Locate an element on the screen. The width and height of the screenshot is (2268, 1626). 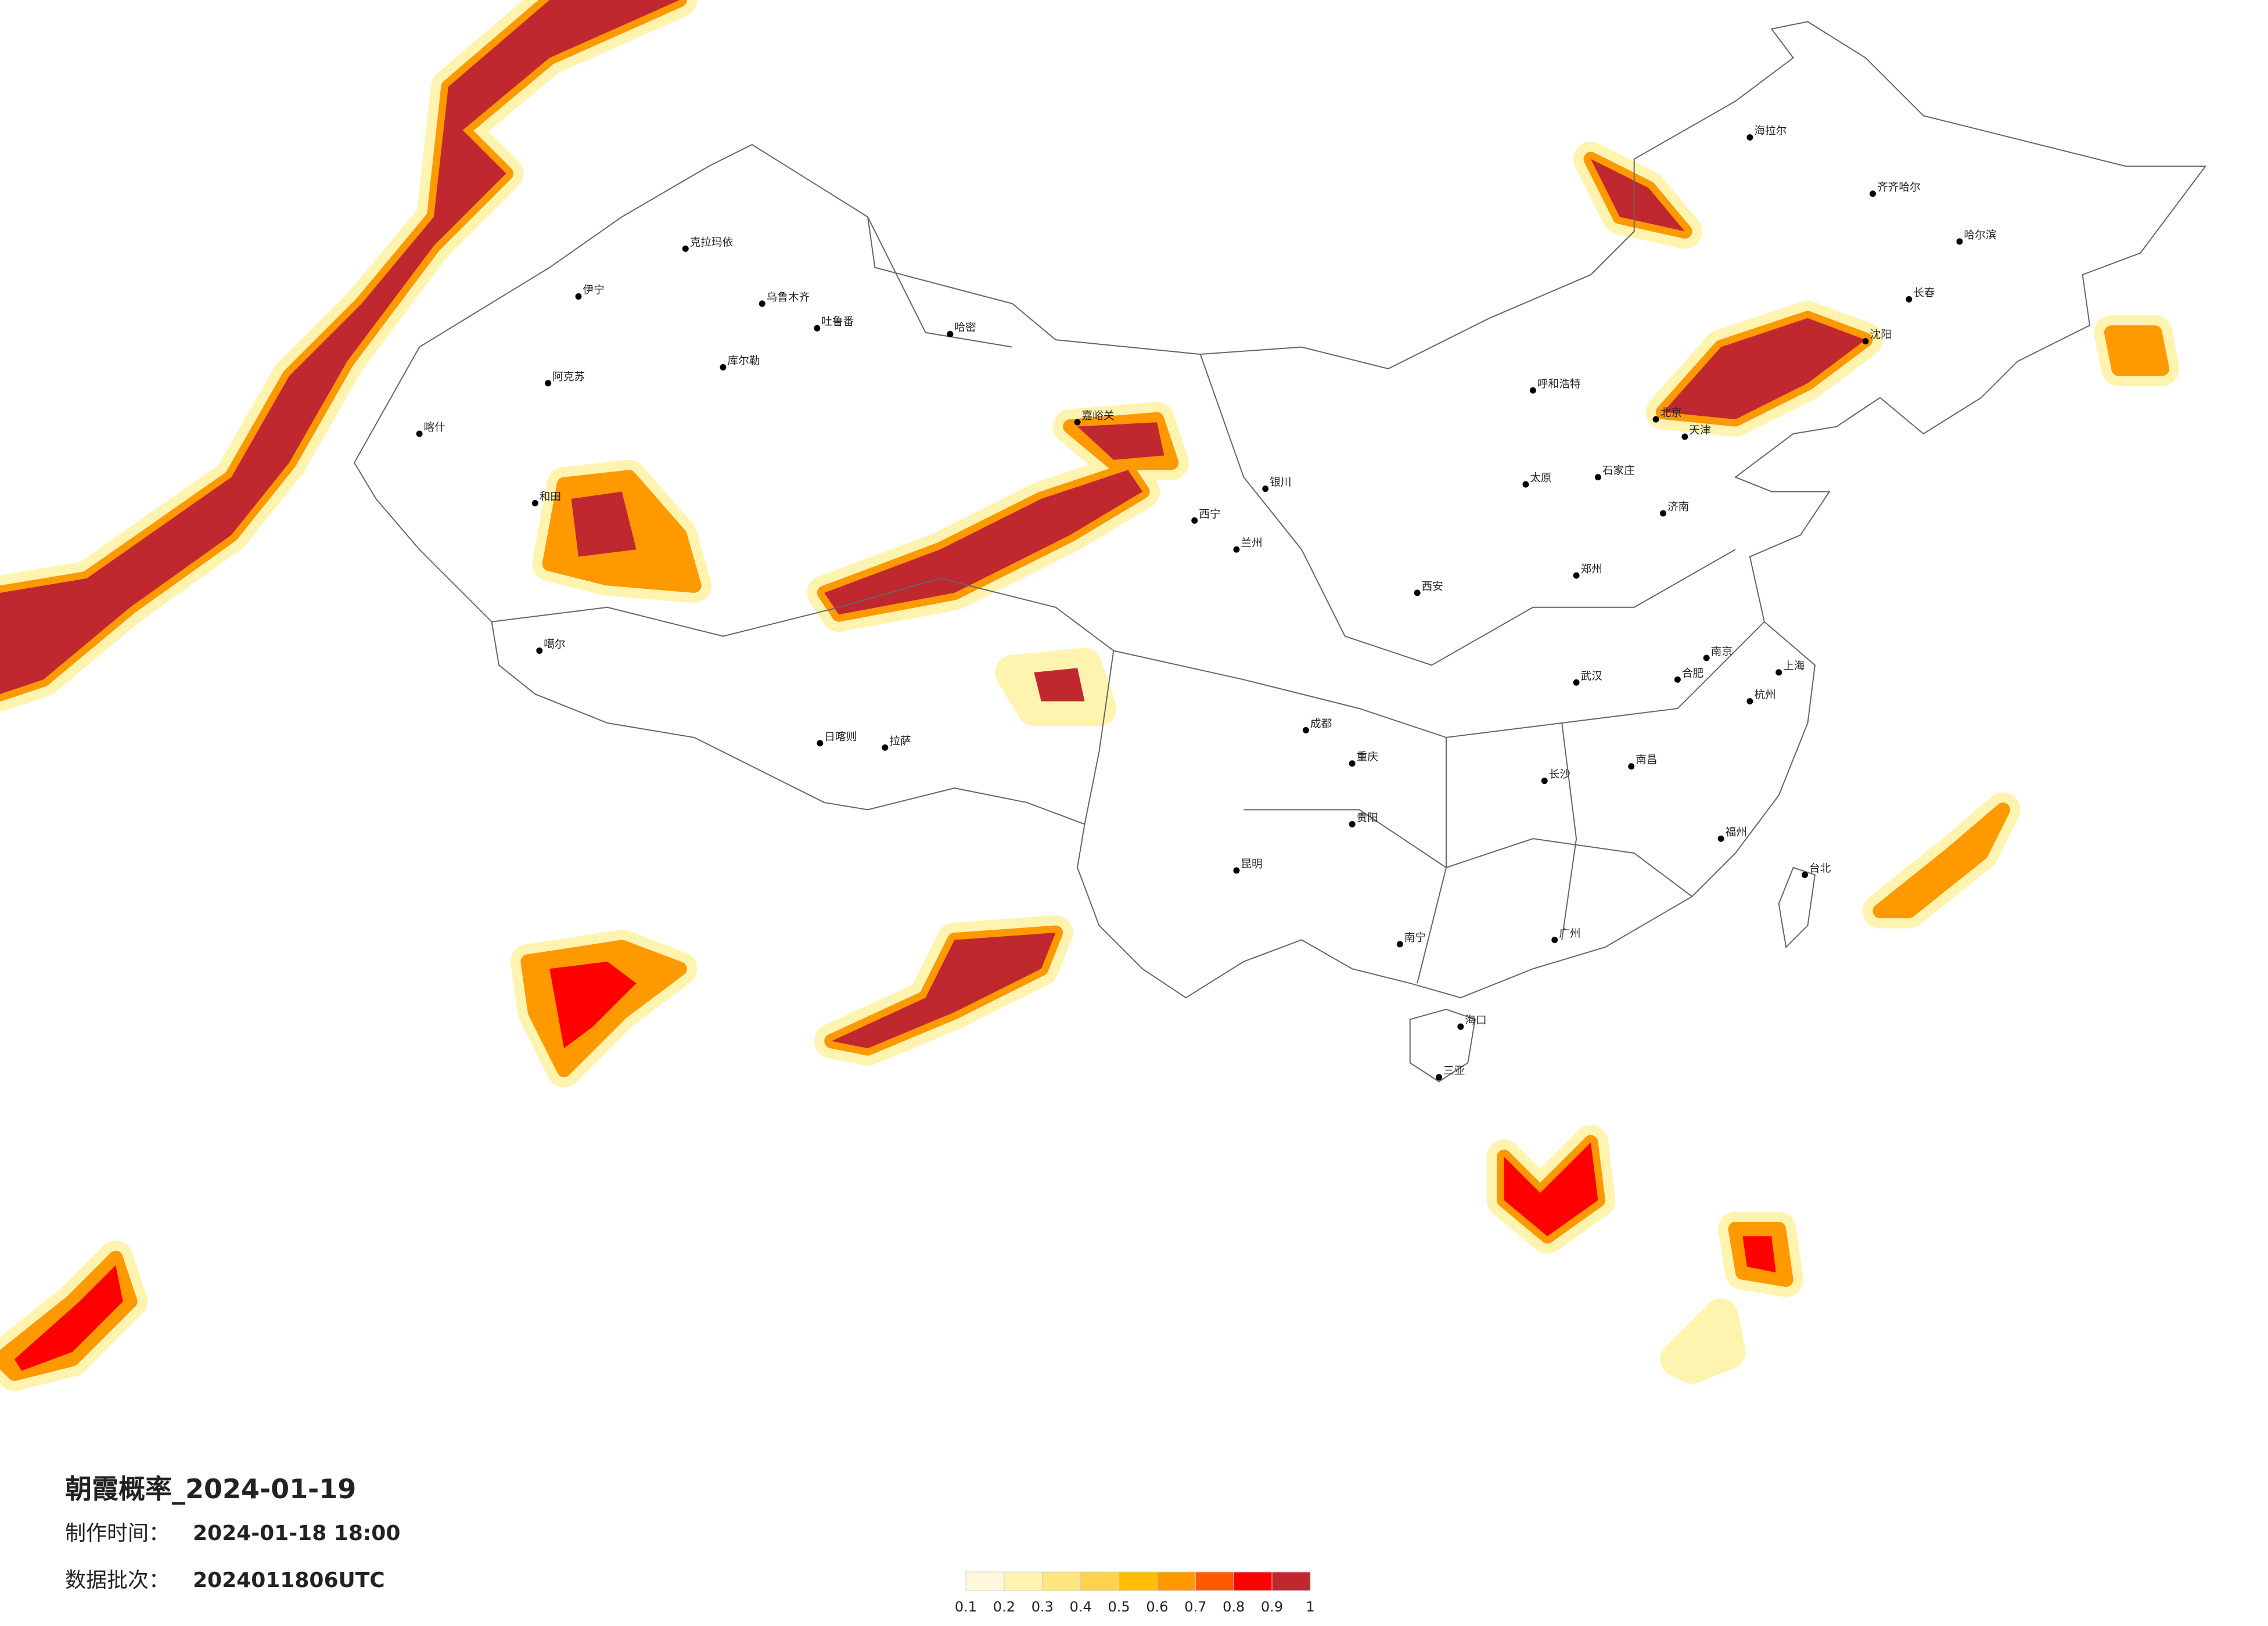
city-label: 噶尔 is located at coordinates (554, 645).